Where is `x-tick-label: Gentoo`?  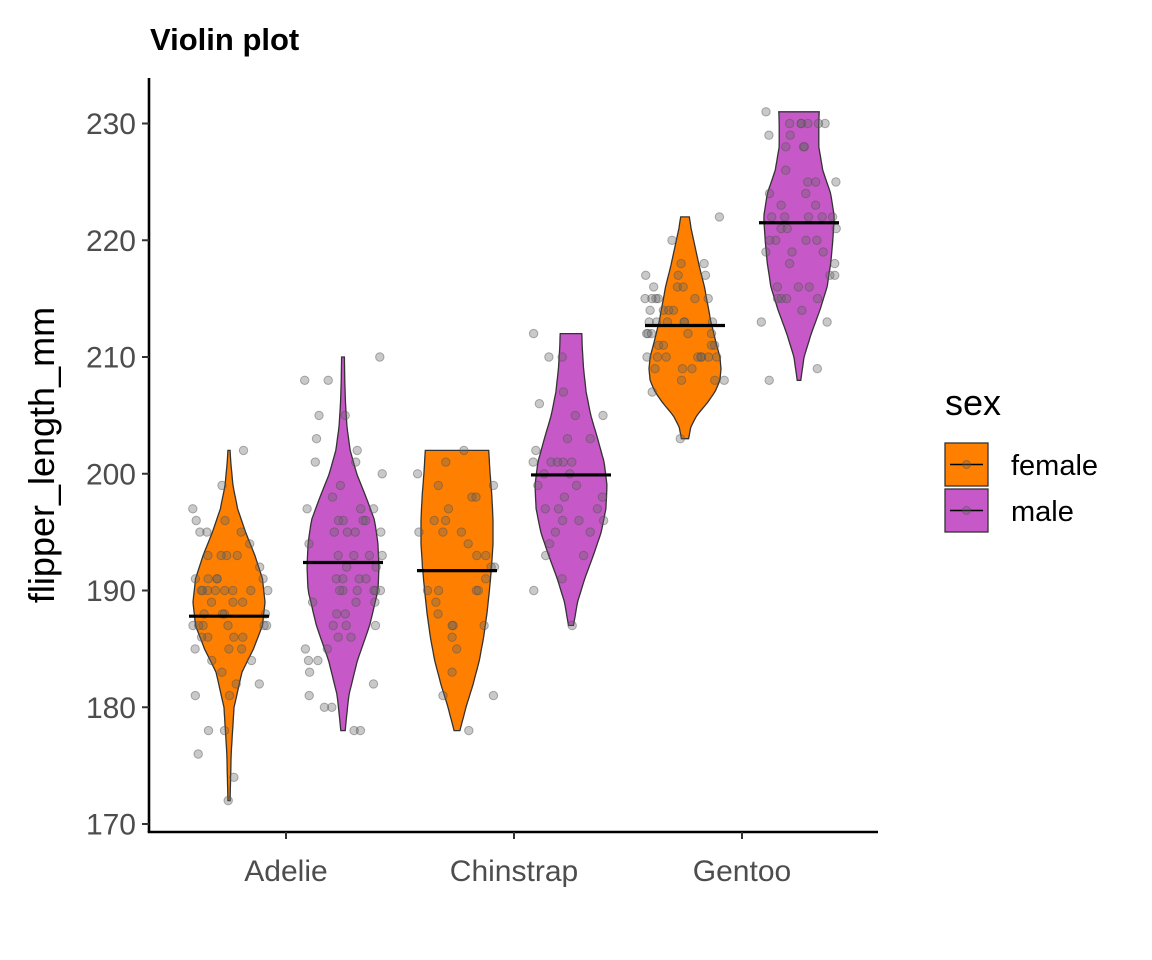
x-tick-label: Gentoo is located at coordinates (742, 871).